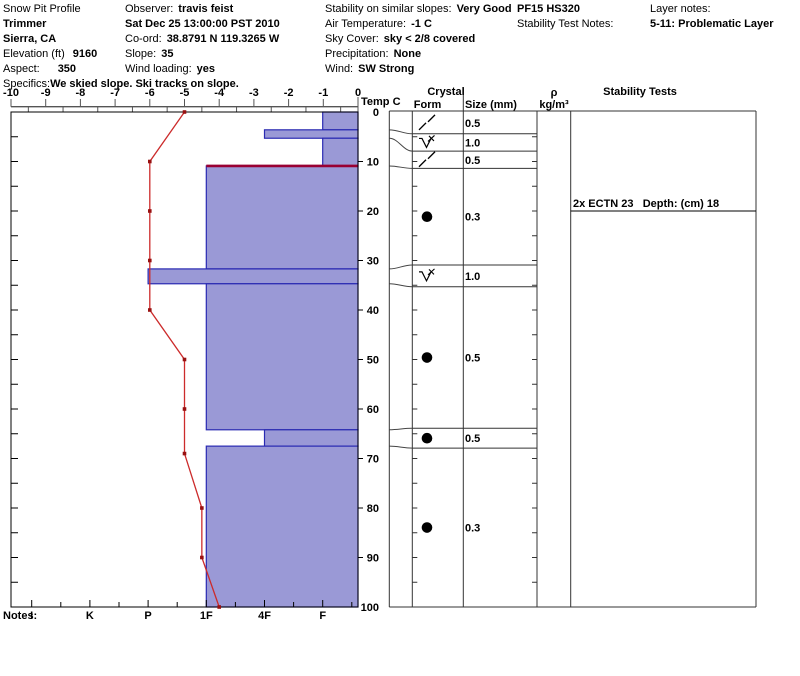 Image resolution: width=800 pixels, height=676 pixels. I want to click on svg-text: 30, so click(373, 262).